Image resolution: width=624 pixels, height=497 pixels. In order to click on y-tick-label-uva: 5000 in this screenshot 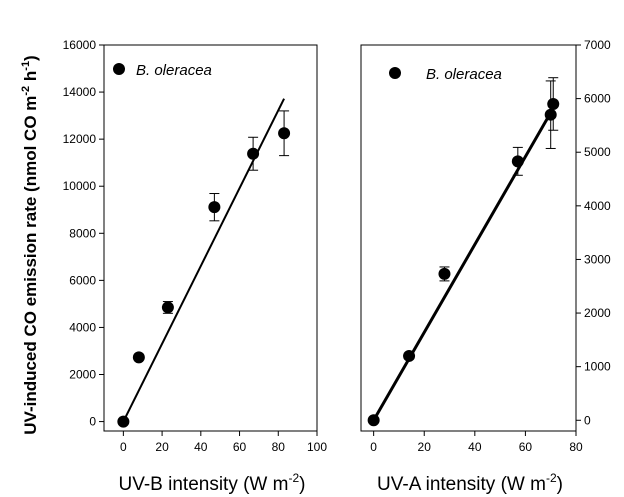, I will do `click(597, 152)`.